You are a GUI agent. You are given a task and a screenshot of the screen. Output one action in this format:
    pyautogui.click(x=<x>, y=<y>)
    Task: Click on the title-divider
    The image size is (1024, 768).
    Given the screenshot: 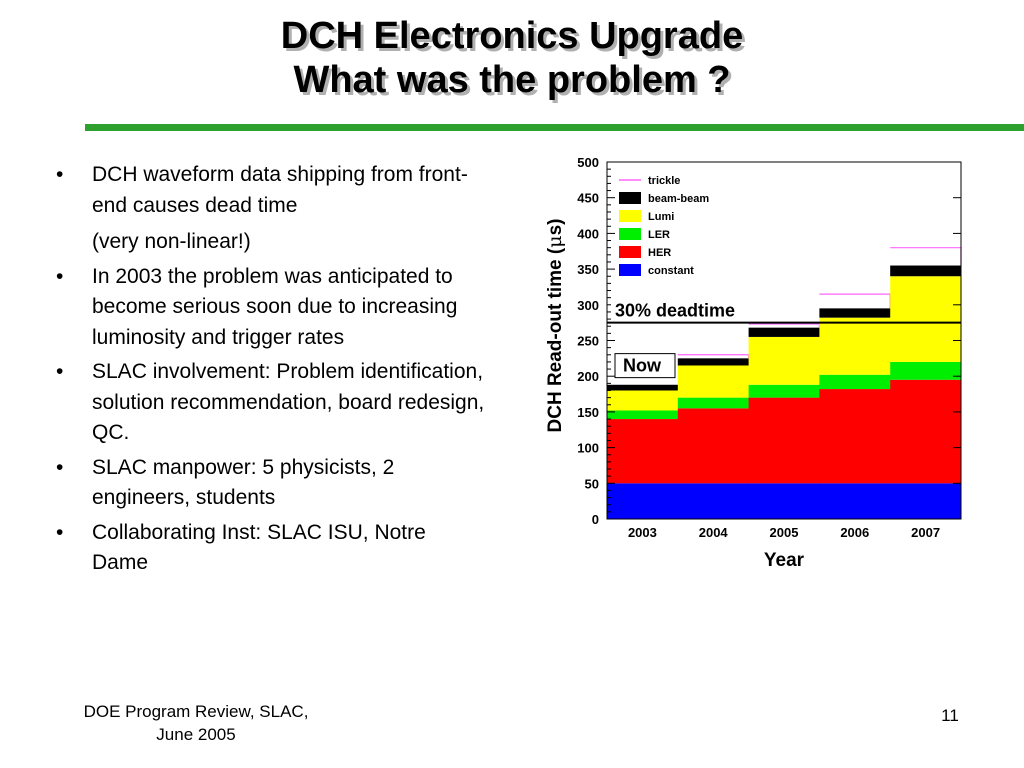 What is the action you would take?
    pyautogui.click(x=554, y=127)
    